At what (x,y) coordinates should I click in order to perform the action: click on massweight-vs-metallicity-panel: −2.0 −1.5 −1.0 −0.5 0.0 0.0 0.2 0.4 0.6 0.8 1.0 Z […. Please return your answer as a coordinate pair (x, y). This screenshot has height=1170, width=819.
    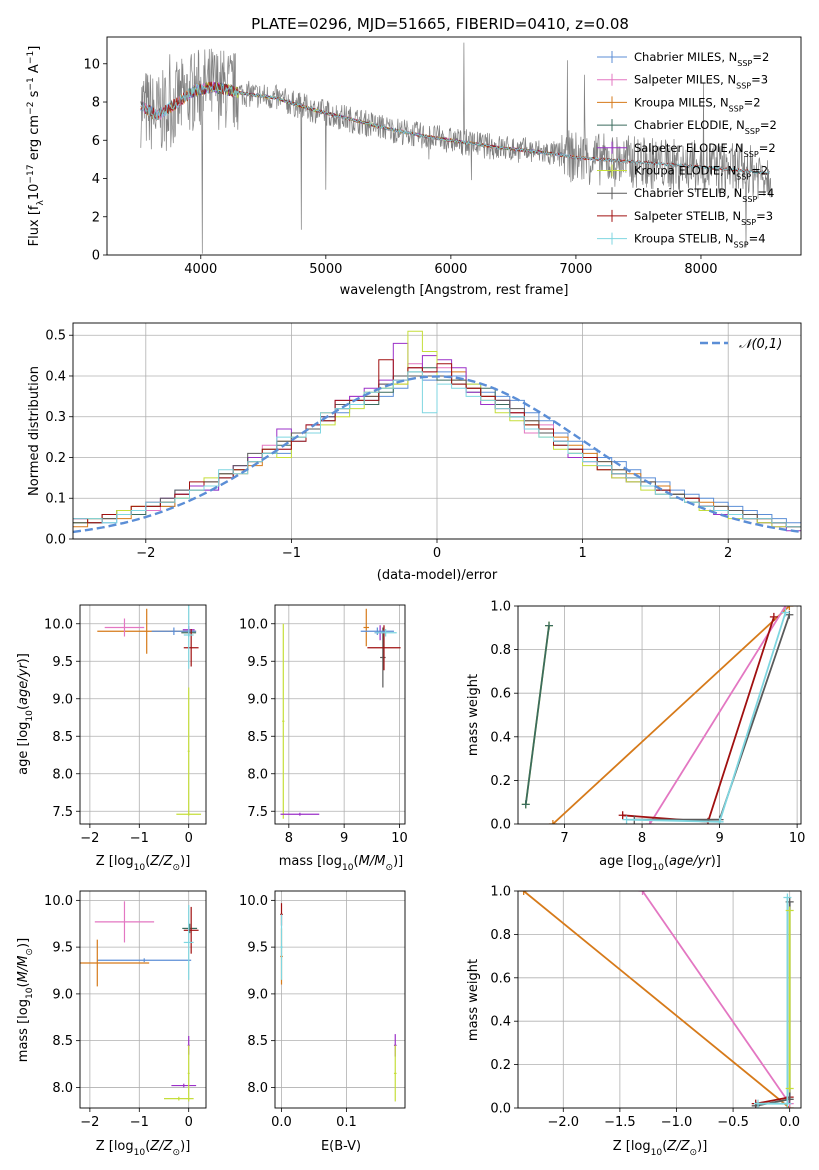
    Looking at the image, I should click on (634, 1021).